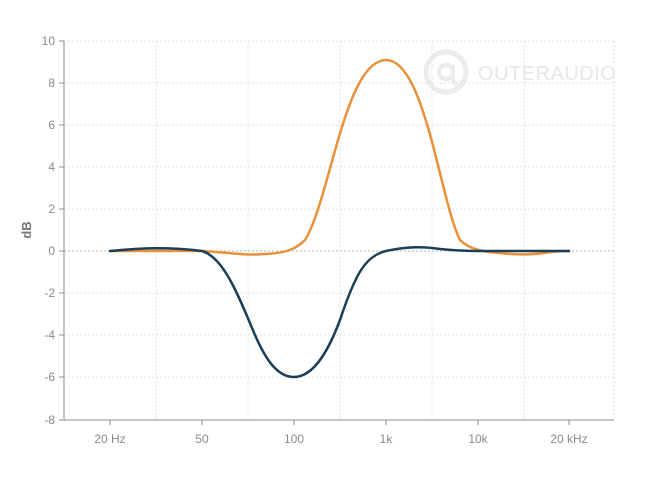 Image resolution: width=667 pixels, height=500 pixels. I want to click on x-tick-label: 20 kHz, so click(568, 439).